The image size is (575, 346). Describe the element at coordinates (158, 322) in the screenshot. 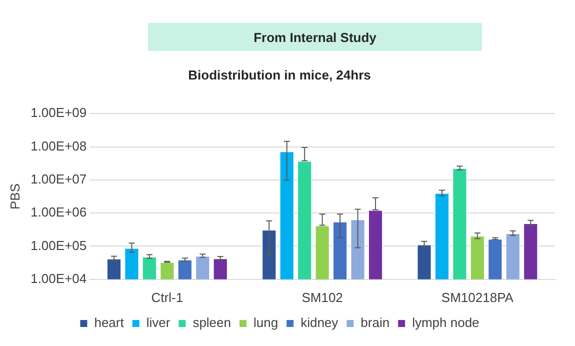

I see `legend-label: liver` at that location.